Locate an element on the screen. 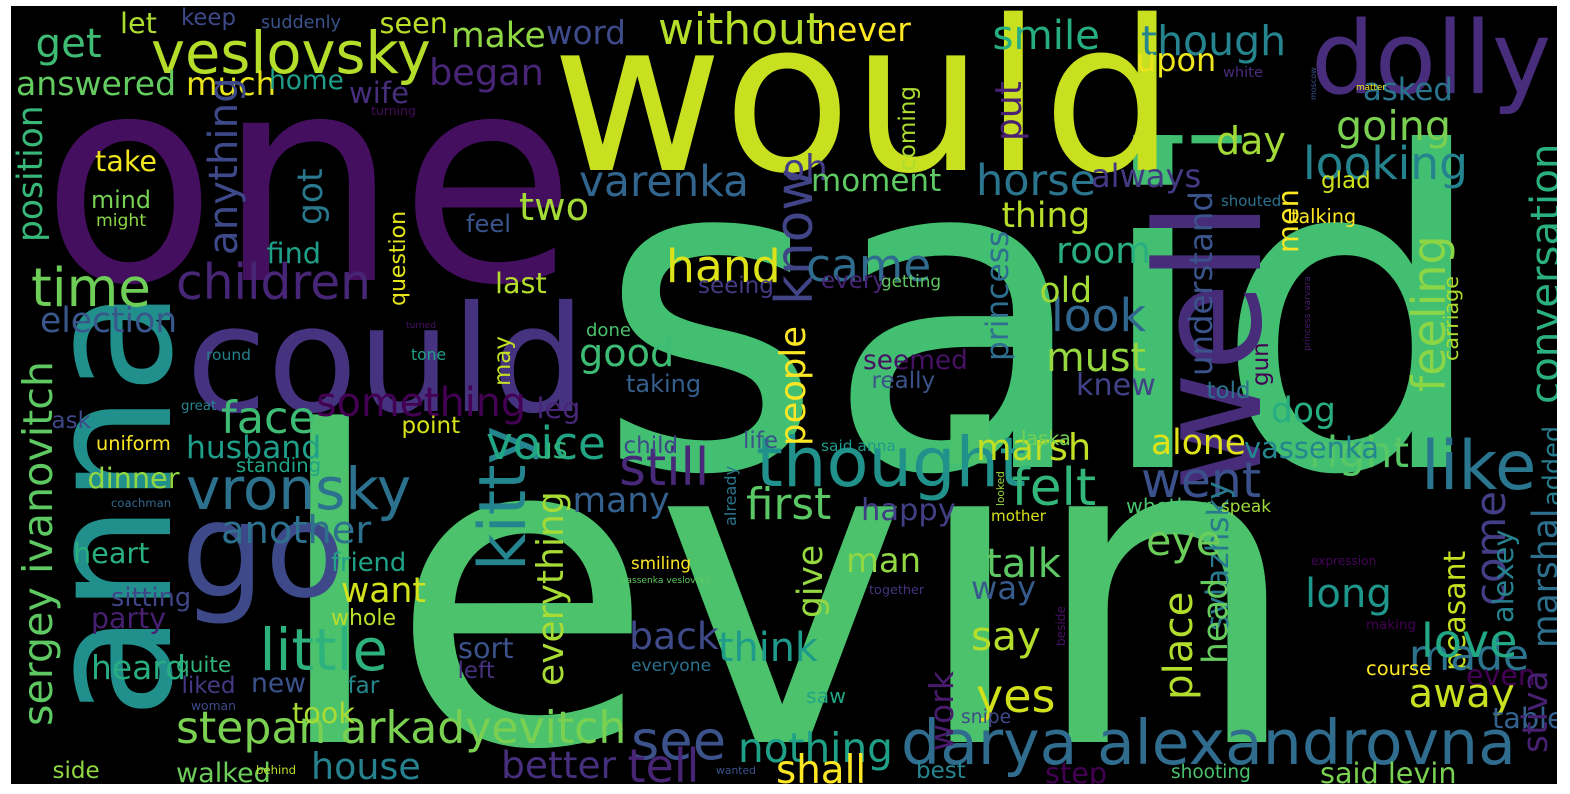 This screenshot has width=1570, height=794. cloud-word: saw is located at coordinates (826, 695).